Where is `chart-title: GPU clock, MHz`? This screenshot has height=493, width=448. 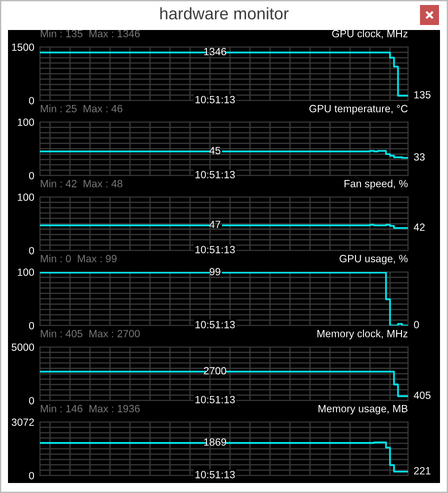
chart-title: GPU clock, MHz is located at coordinates (370, 34).